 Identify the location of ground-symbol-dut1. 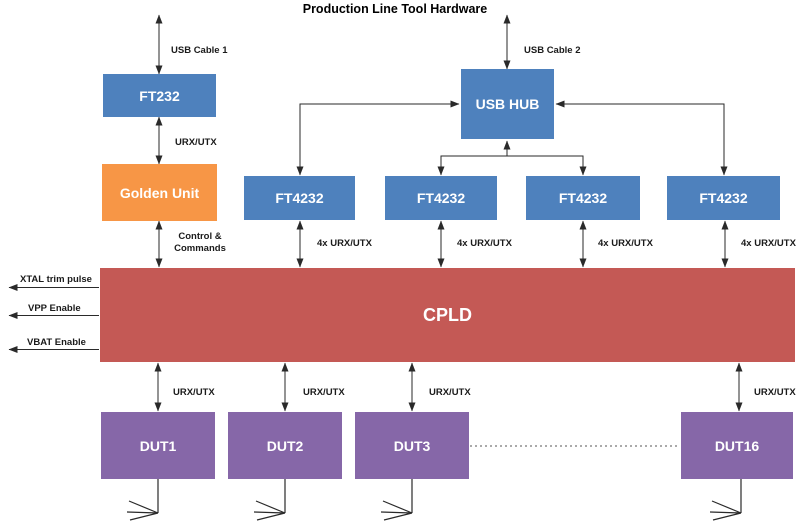
(142, 500).